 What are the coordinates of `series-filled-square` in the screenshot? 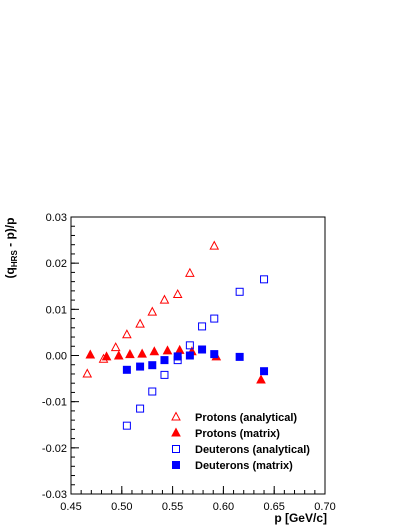 It's located at (195, 360).